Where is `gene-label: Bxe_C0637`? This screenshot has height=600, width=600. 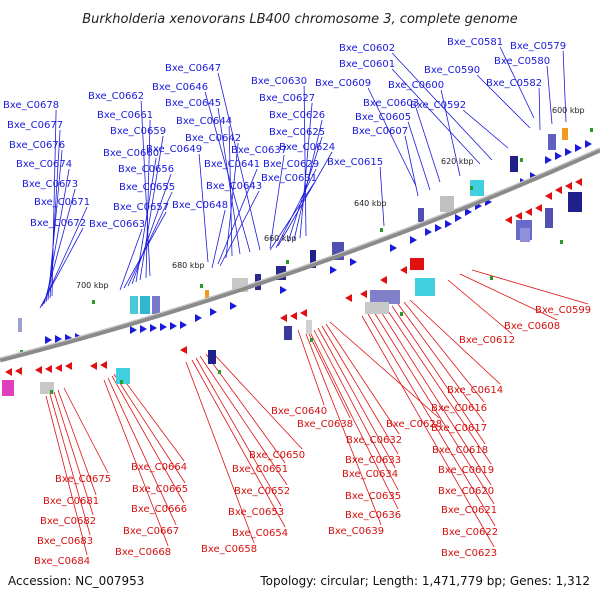
gene-label: Bxe_C0637 is located at coordinates (259, 150).